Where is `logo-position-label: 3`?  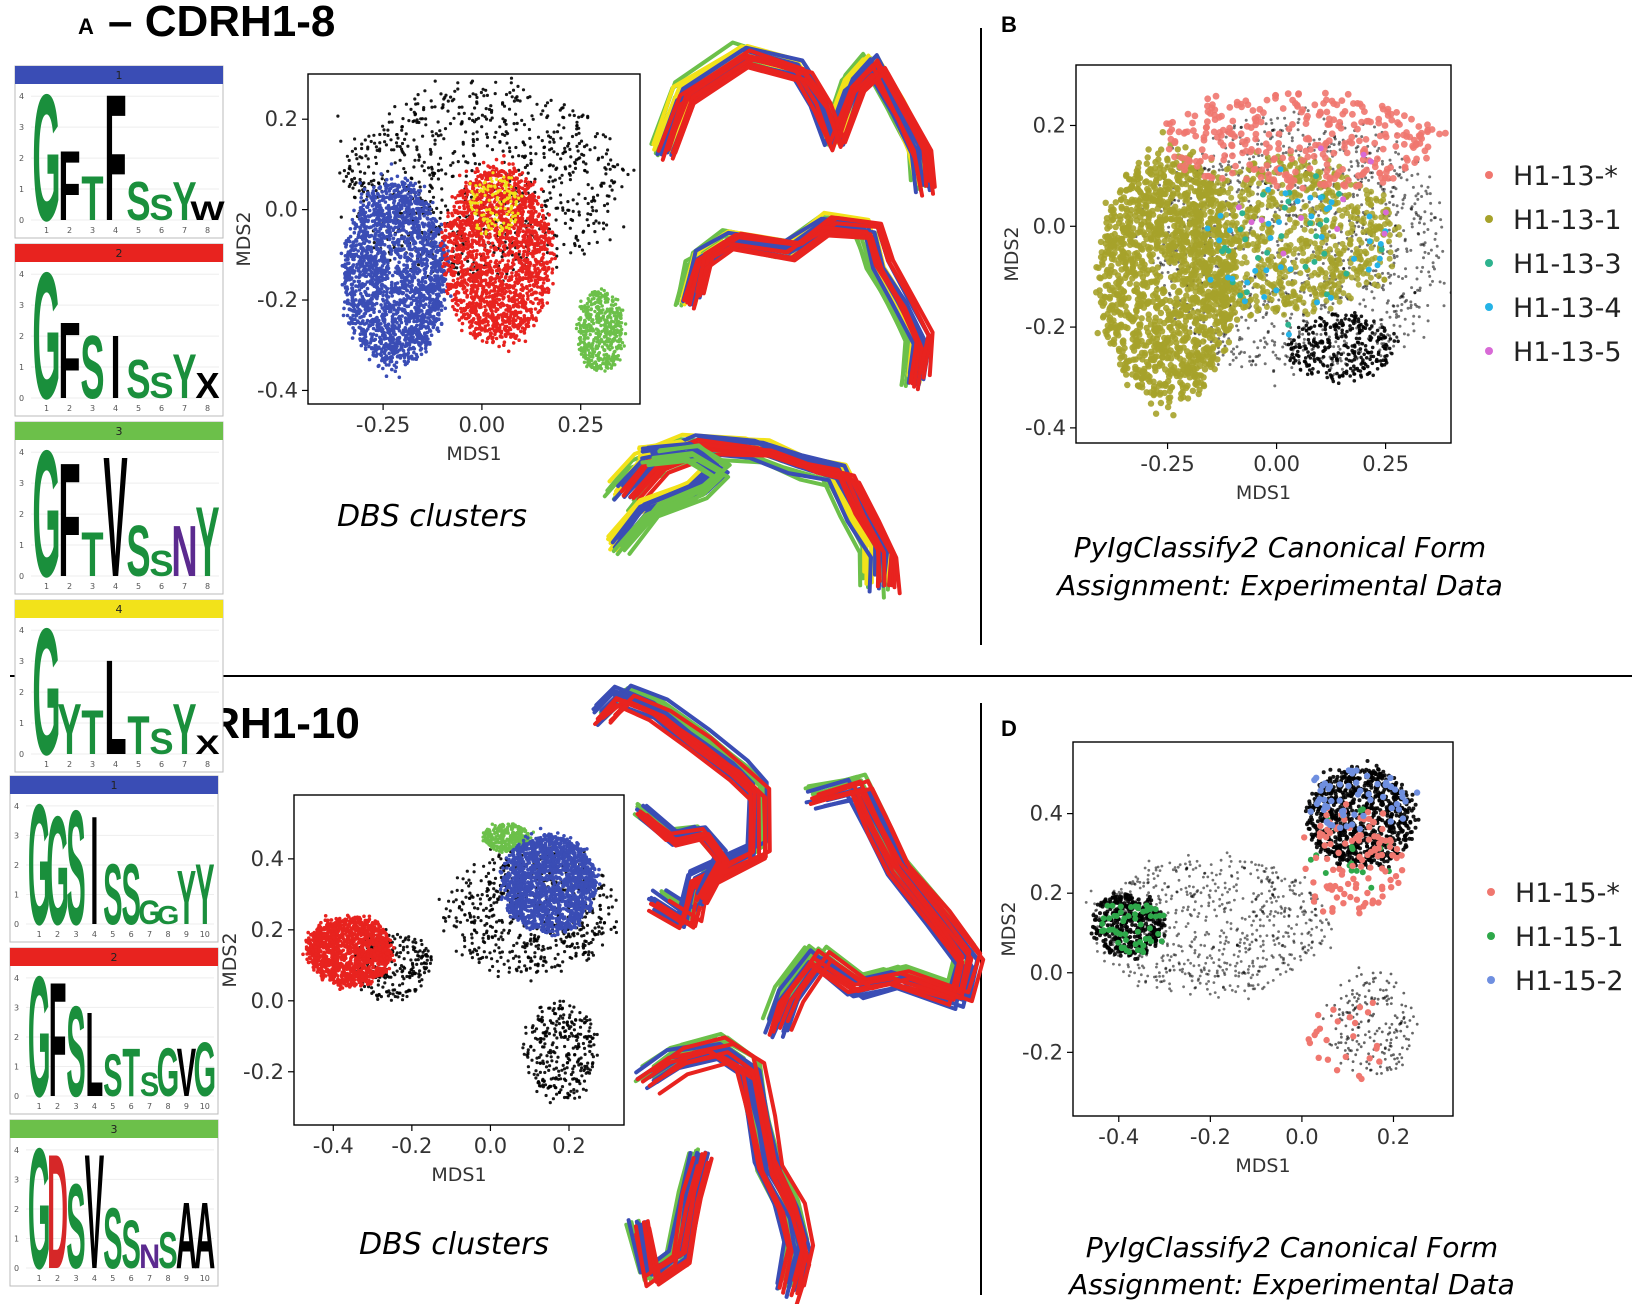
logo-position-label: 3 is located at coordinates (92, 408).